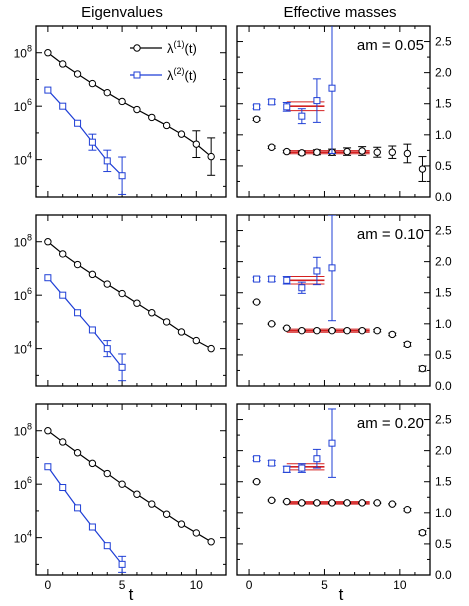  What do you see at coordinates (390, 234) in the screenshot?
I see `panel-annotation: am = 0.10` at bounding box center [390, 234].